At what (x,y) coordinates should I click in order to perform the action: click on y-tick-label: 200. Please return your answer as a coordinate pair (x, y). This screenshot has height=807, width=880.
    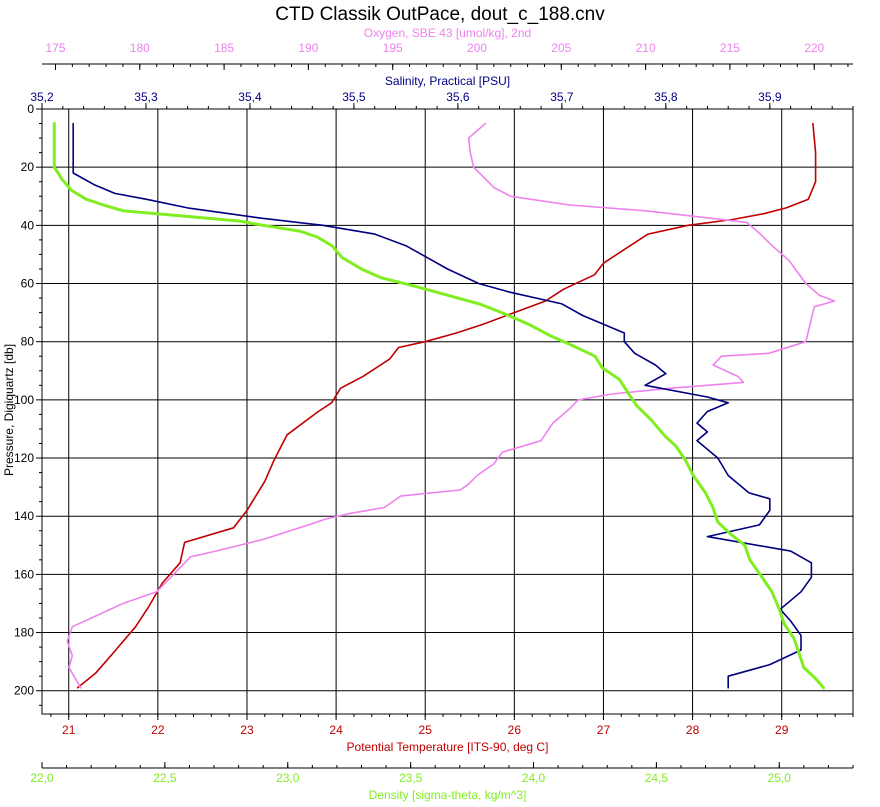
    Looking at the image, I should click on (24, 691).